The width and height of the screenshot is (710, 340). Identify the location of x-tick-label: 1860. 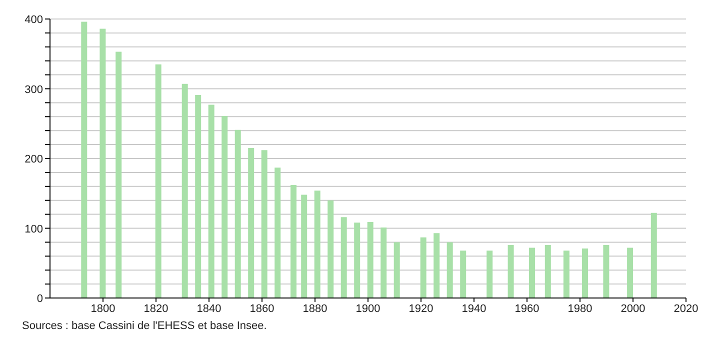
(262, 308).